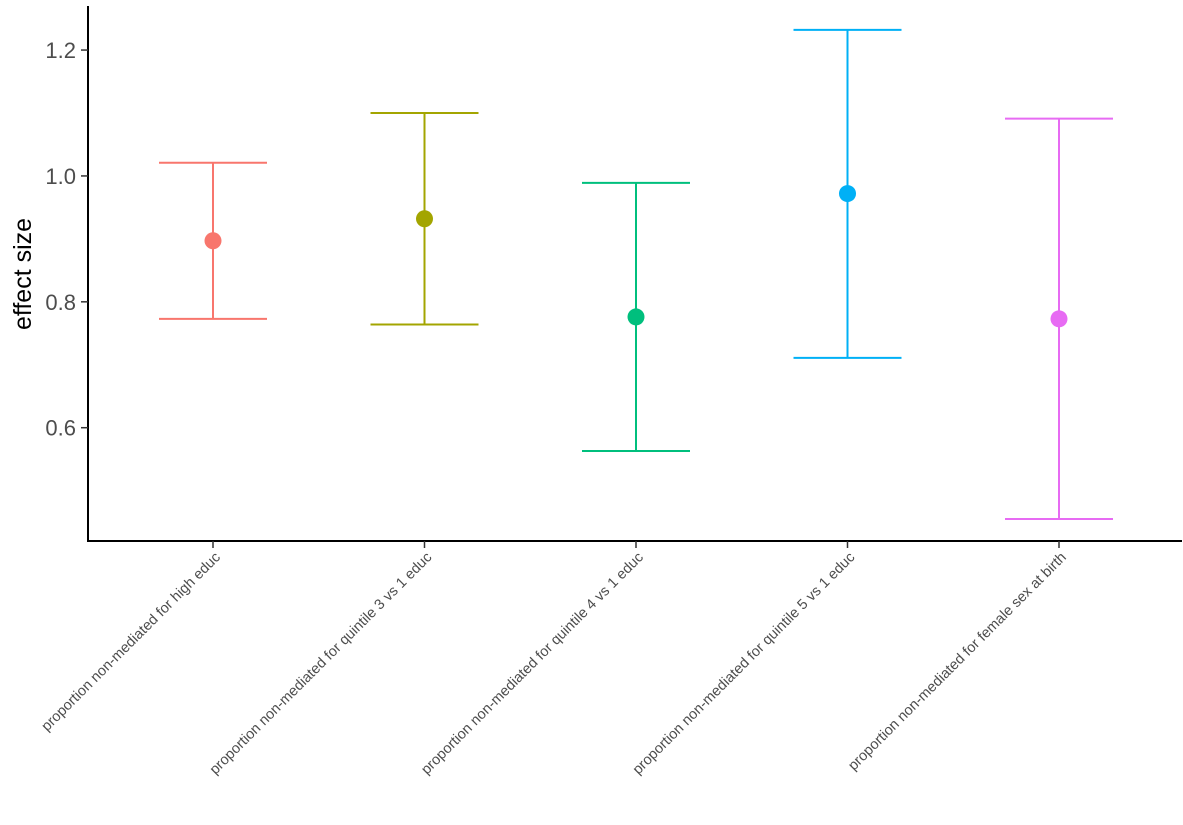 The width and height of the screenshot is (1183, 825). Describe the element at coordinates (131, 642) in the screenshot. I see `x-tick-label: proportion non-mediated for high educ` at that location.